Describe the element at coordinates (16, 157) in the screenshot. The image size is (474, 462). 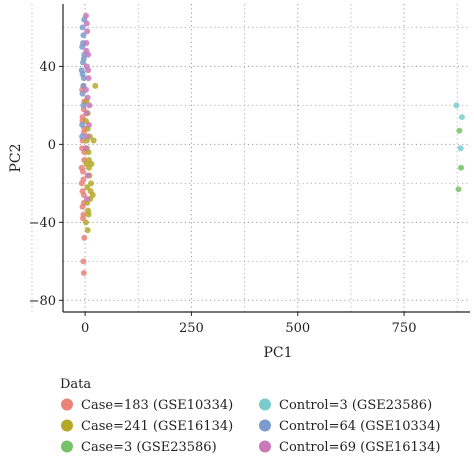
I see `y-axis-title: PC2` at that location.